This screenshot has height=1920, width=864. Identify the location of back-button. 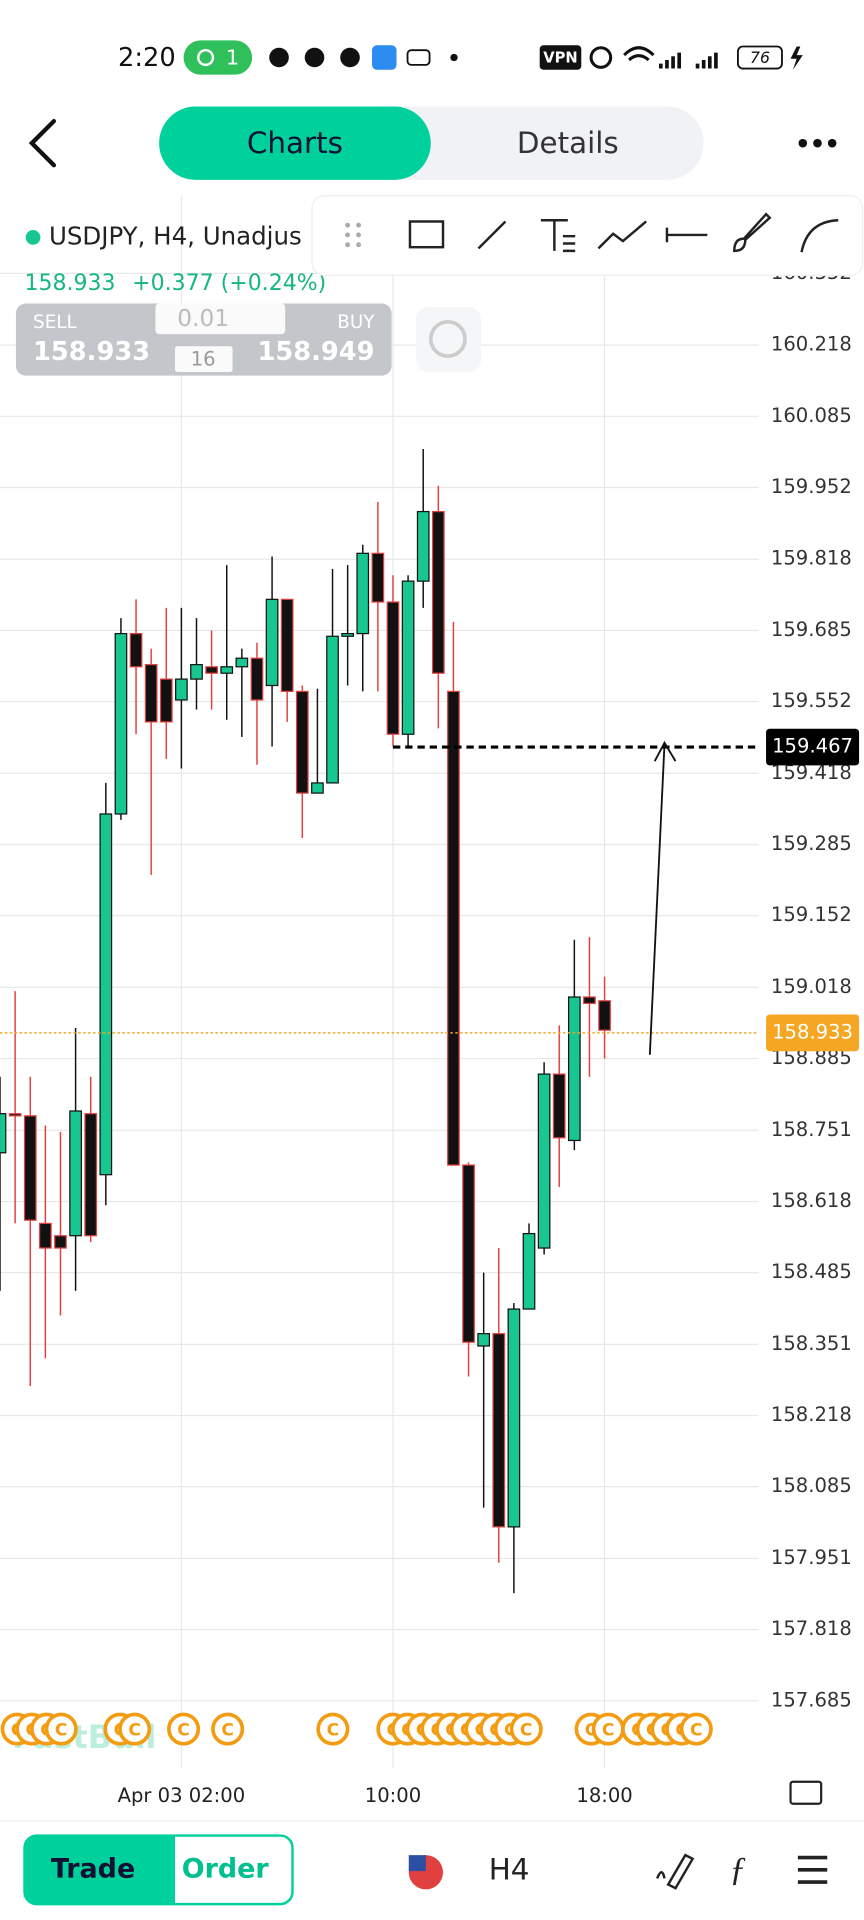
(42, 143).